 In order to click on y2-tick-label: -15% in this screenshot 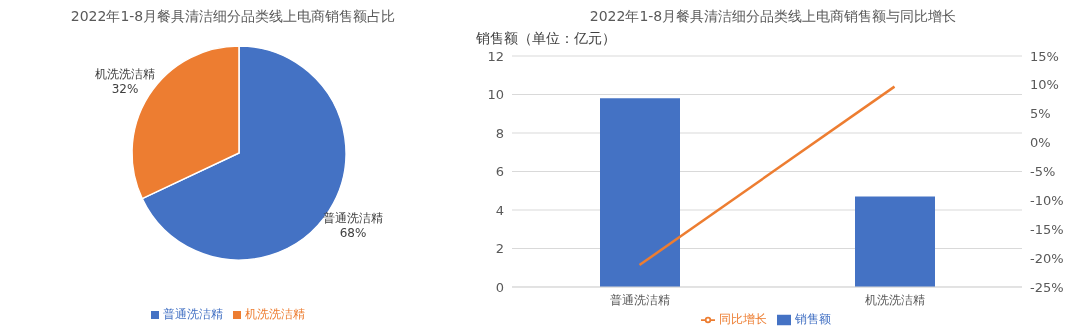, I will do `click(1047, 229)`.